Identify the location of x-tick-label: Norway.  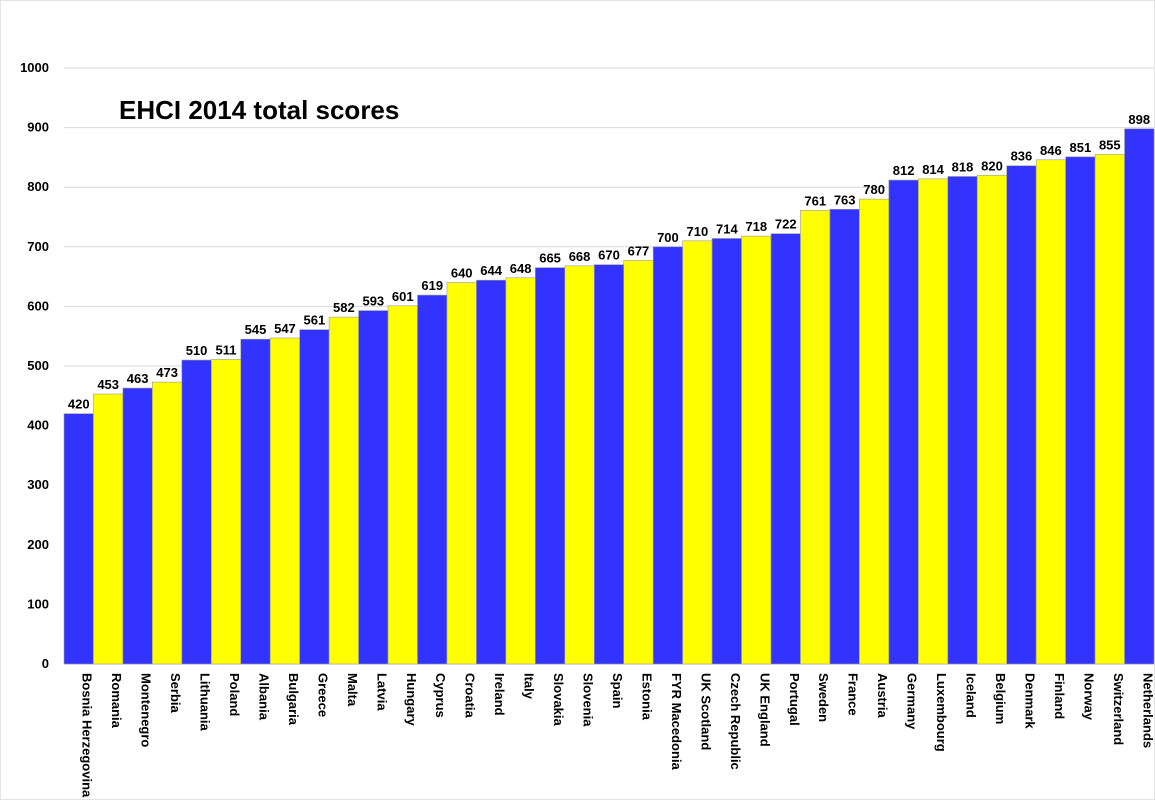
(1088, 697).